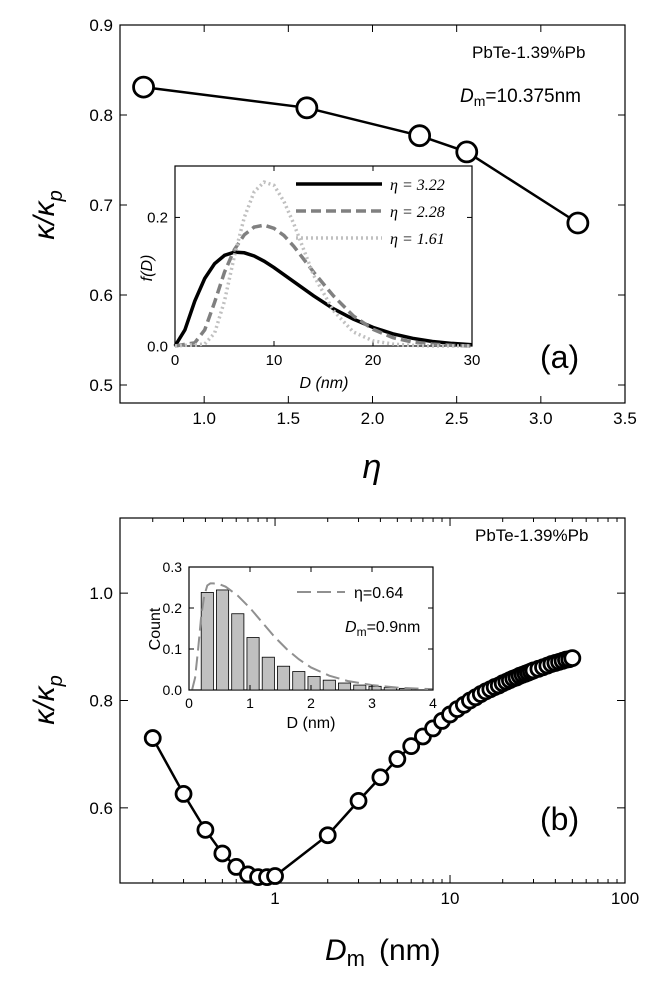 The image size is (667, 982). What do you see at coordinates (373, 418) in the screenshot?
I see `panel-a-xtick-label: 2.0` at bounding box center [373, 418].